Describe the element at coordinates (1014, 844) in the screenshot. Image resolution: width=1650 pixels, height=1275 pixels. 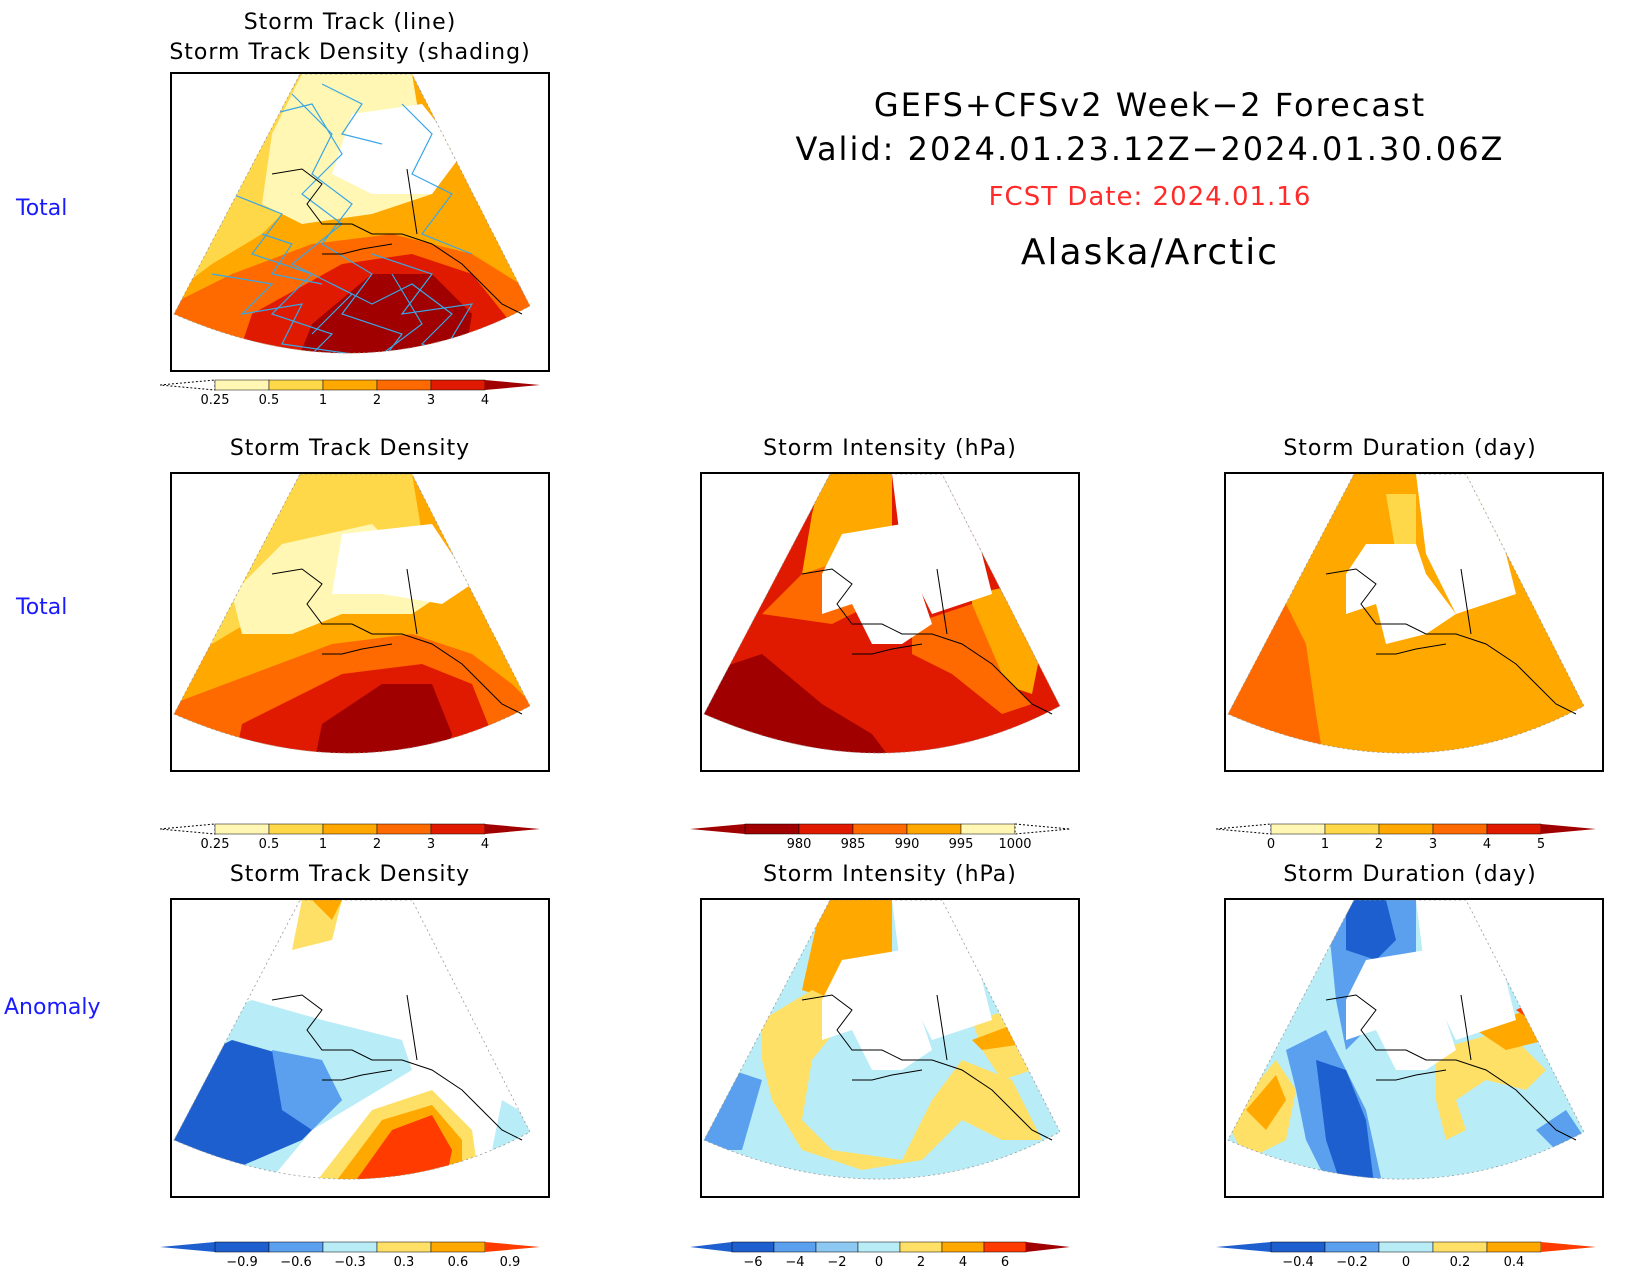
I see `tick-label: 1000` at that location.